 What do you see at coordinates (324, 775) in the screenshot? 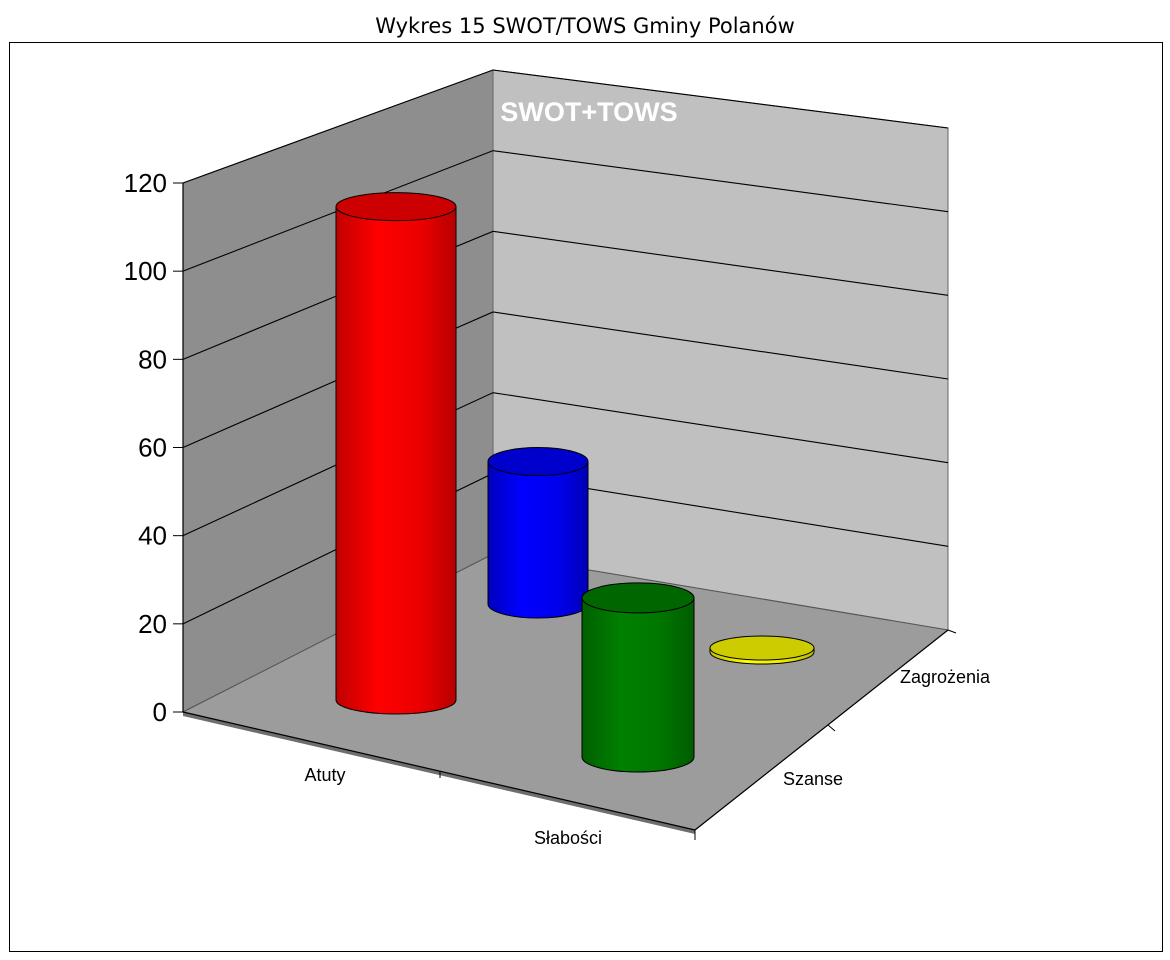
I see `category-label-atuty: Atuty` at bounding box center [324, 775].